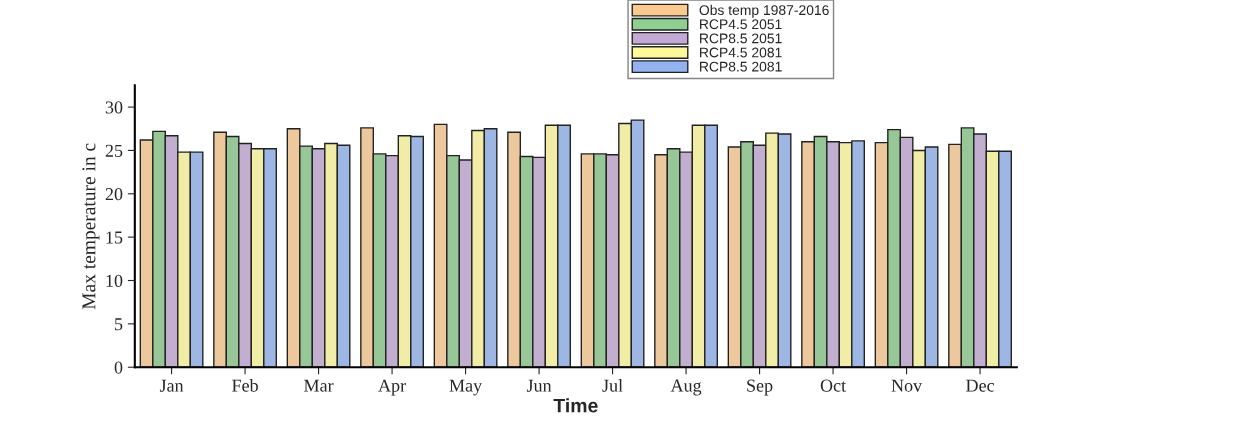 This screenshot has height=427, width=1260. Describe the element at coordinates (833, 385) in the screenshot. I see `x-tick-label: Oct` at that location.